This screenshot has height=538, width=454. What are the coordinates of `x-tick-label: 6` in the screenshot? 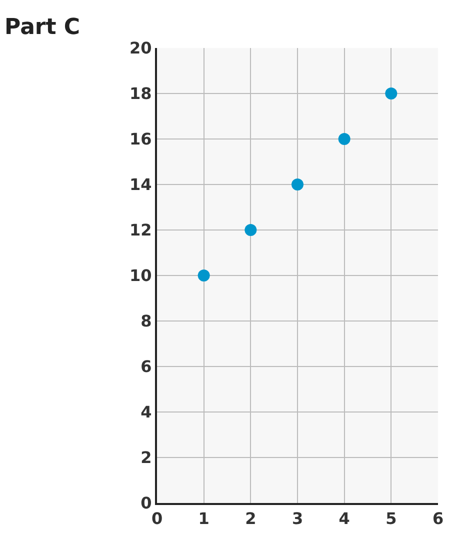 It's located at (438, 518).